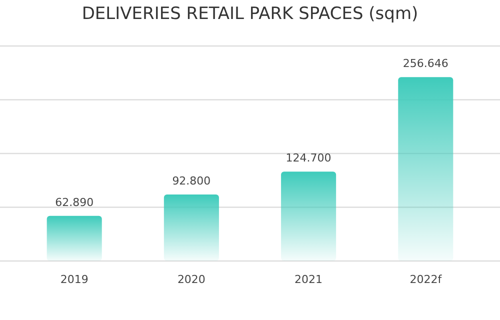  Describe the element at coordinates (426, 279) in the screenshot. I see `x-tick-label: 2022f` at that location.